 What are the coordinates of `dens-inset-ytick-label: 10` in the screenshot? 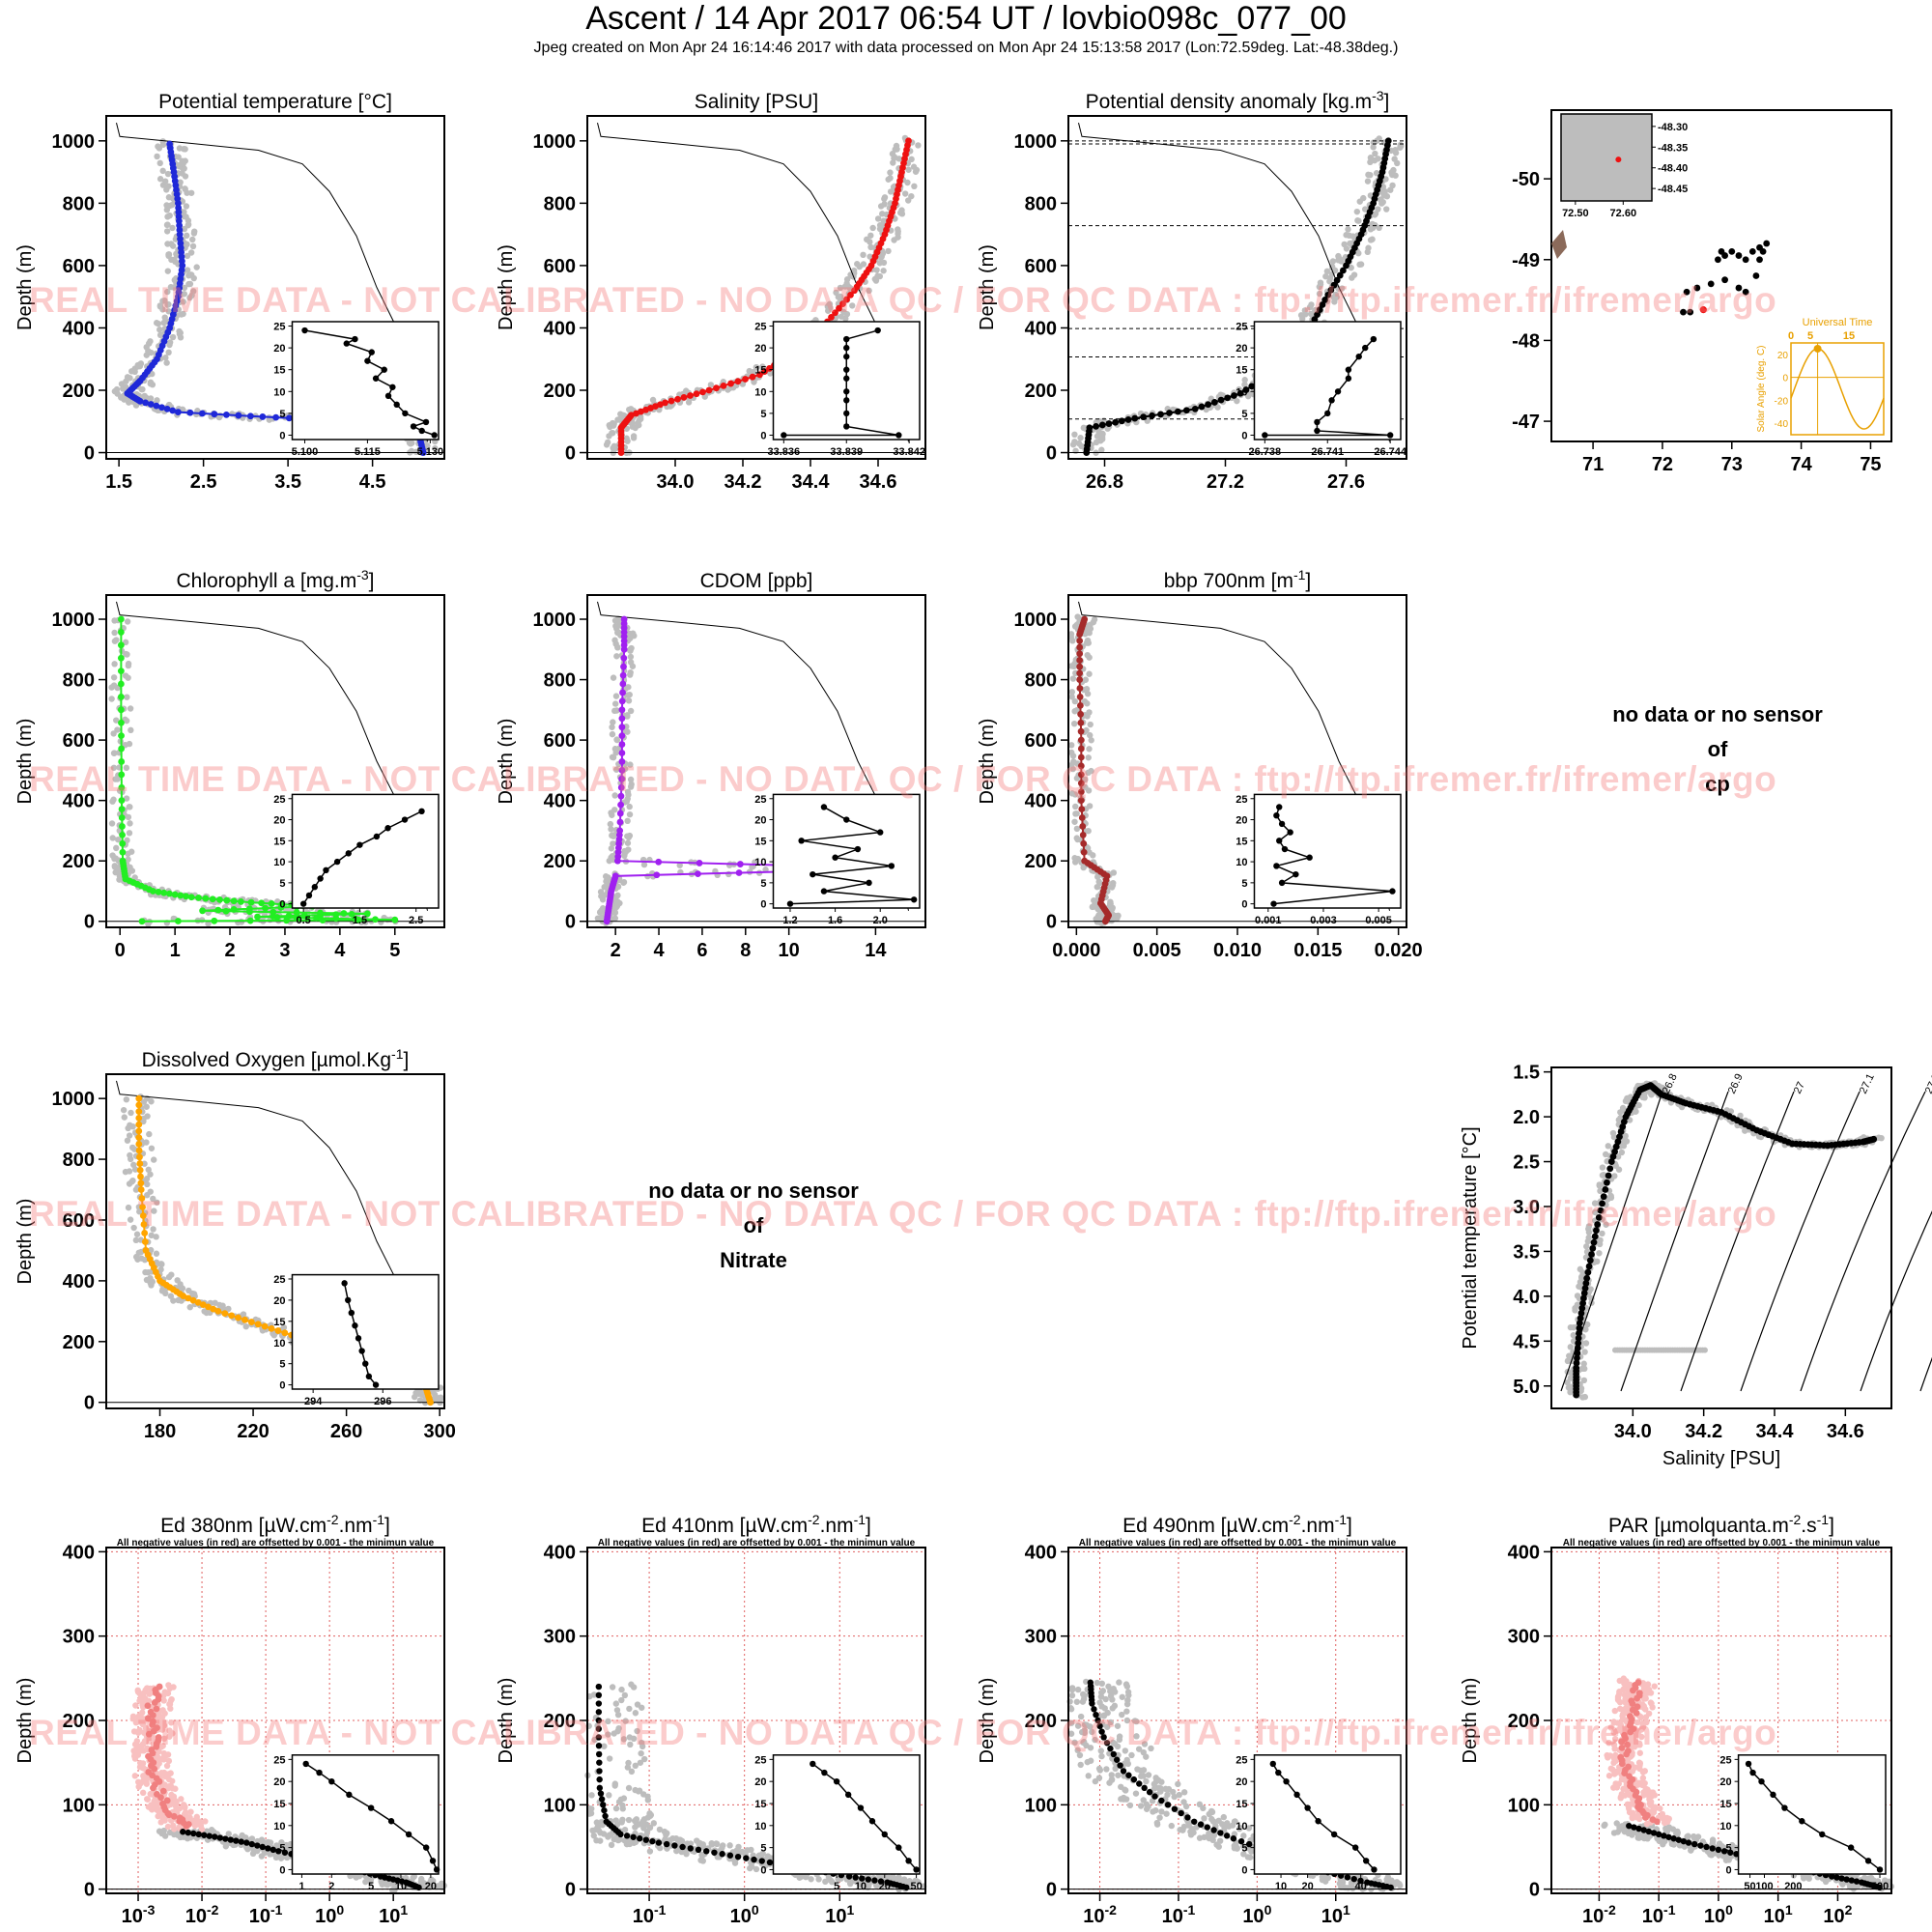 It's located at (1241, 392).